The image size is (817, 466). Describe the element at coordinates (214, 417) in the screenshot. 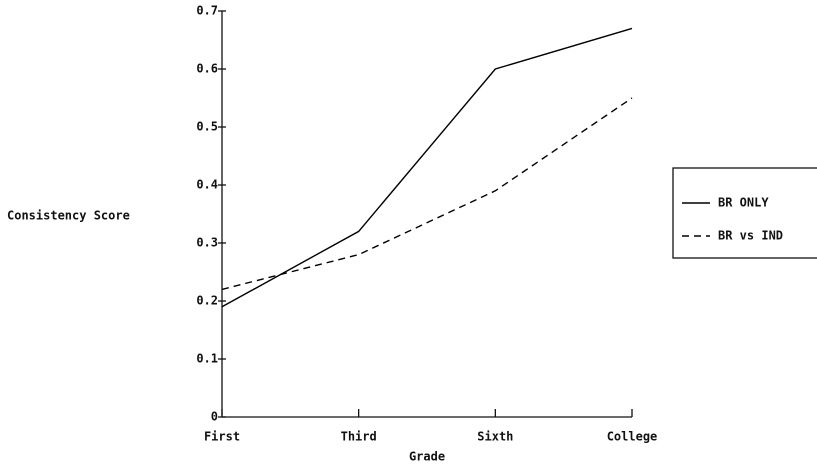

I see `y-tick-label: 0` at that location.